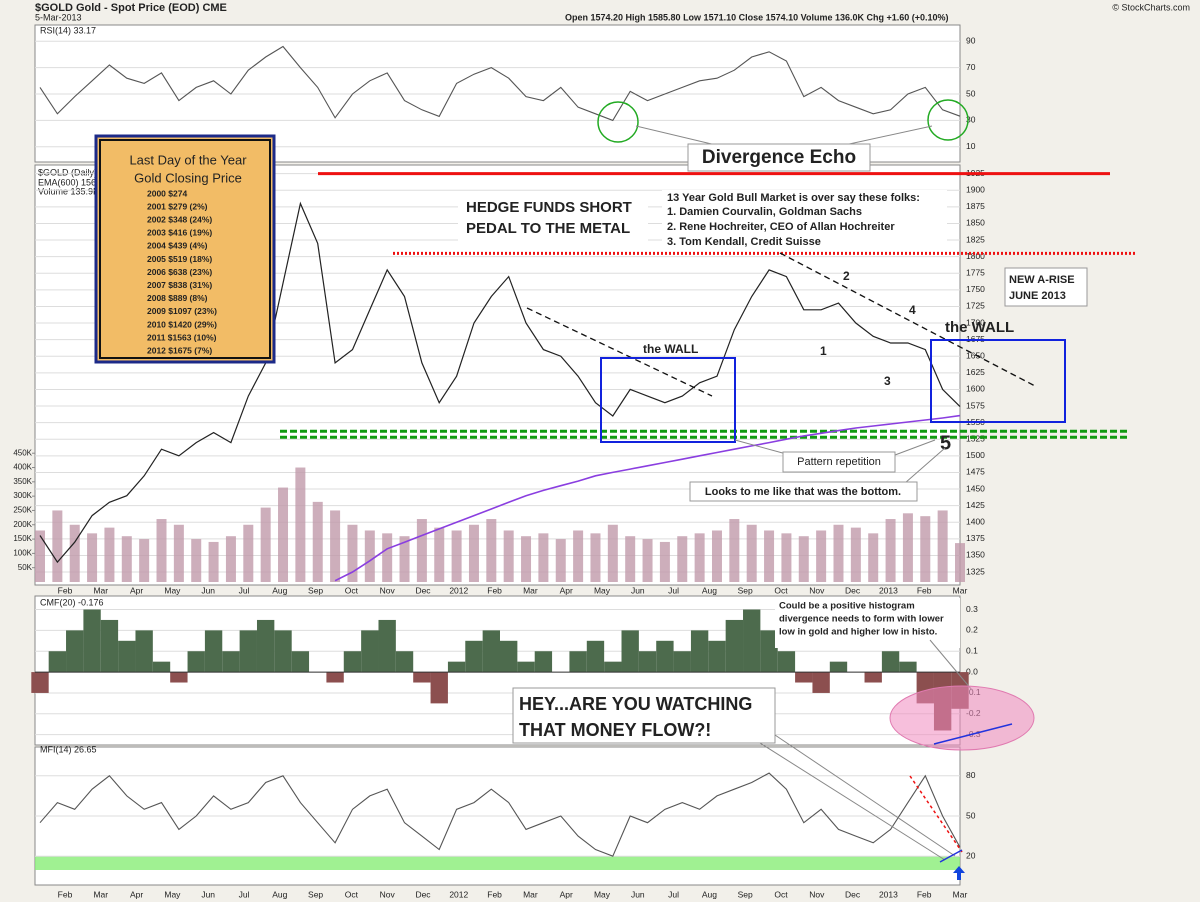  Describe the element at coordinates (975, 455) in the screenshot. I see `y-tick-label: 1500` at that location.